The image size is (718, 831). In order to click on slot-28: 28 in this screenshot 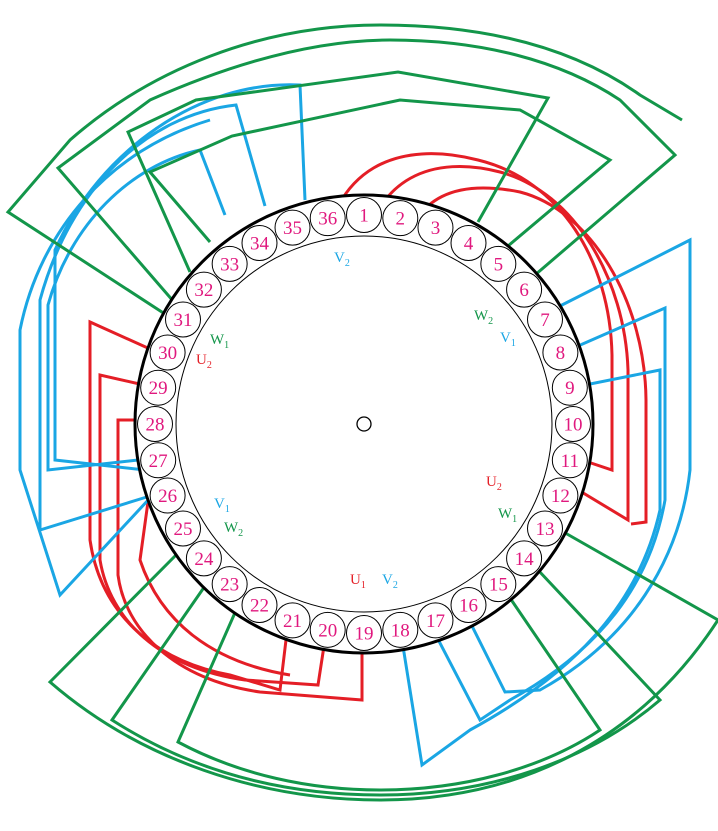, I will do `click(155, 424)`.